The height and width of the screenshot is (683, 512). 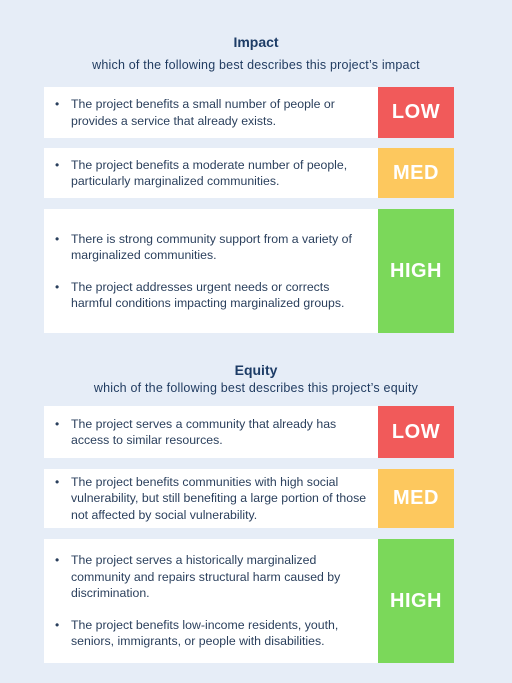 What do you see at coordinates (416, 271) in the screenshot?
I see `impact-high-badge: HIGH` at bounding box center [416, 271].